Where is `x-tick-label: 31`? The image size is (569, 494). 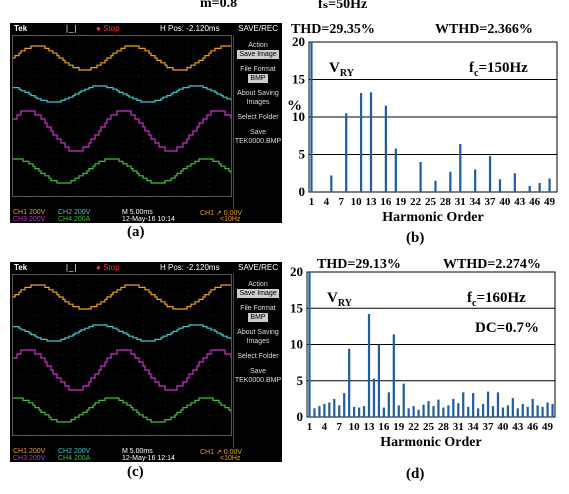 x-tick-label: 31 is located at coordinates (458, 427).